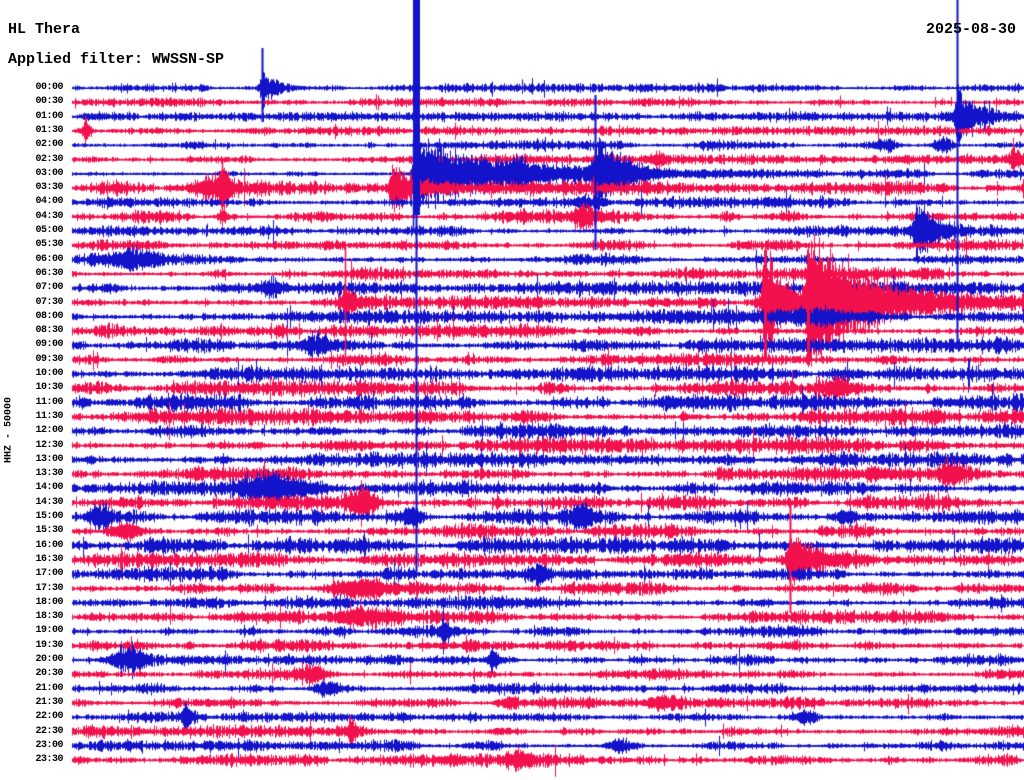 The width and height of the screenshot is (1024, 780). What do you see at coordinates (49, 702) in the screenshot?
I see `time-label: 21:30` at bounding box center [49, 702].